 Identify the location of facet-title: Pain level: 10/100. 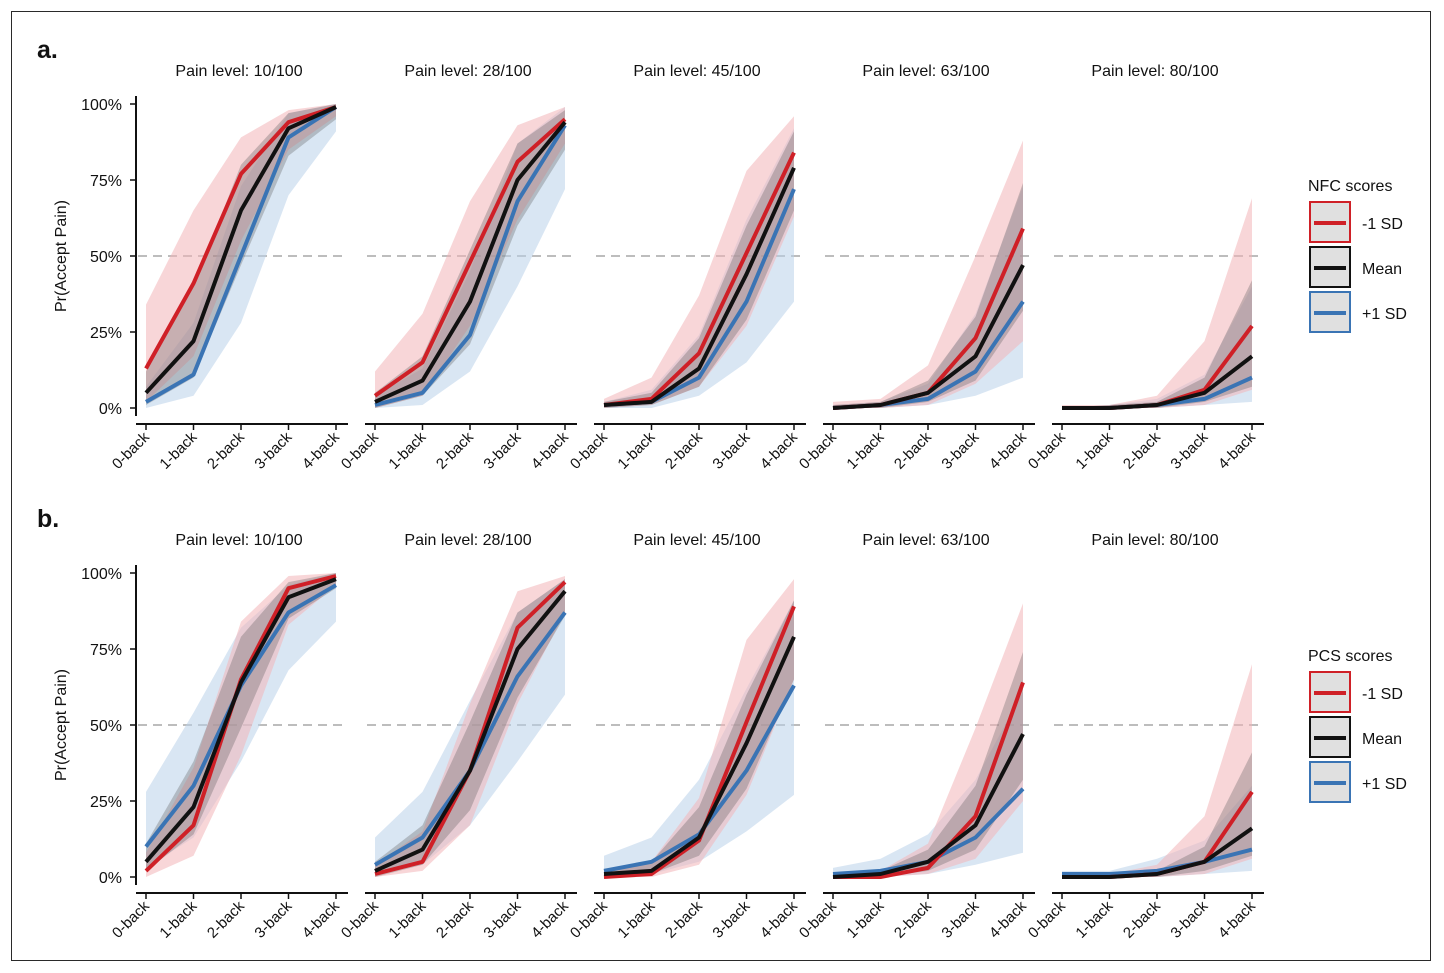
(238, 71).